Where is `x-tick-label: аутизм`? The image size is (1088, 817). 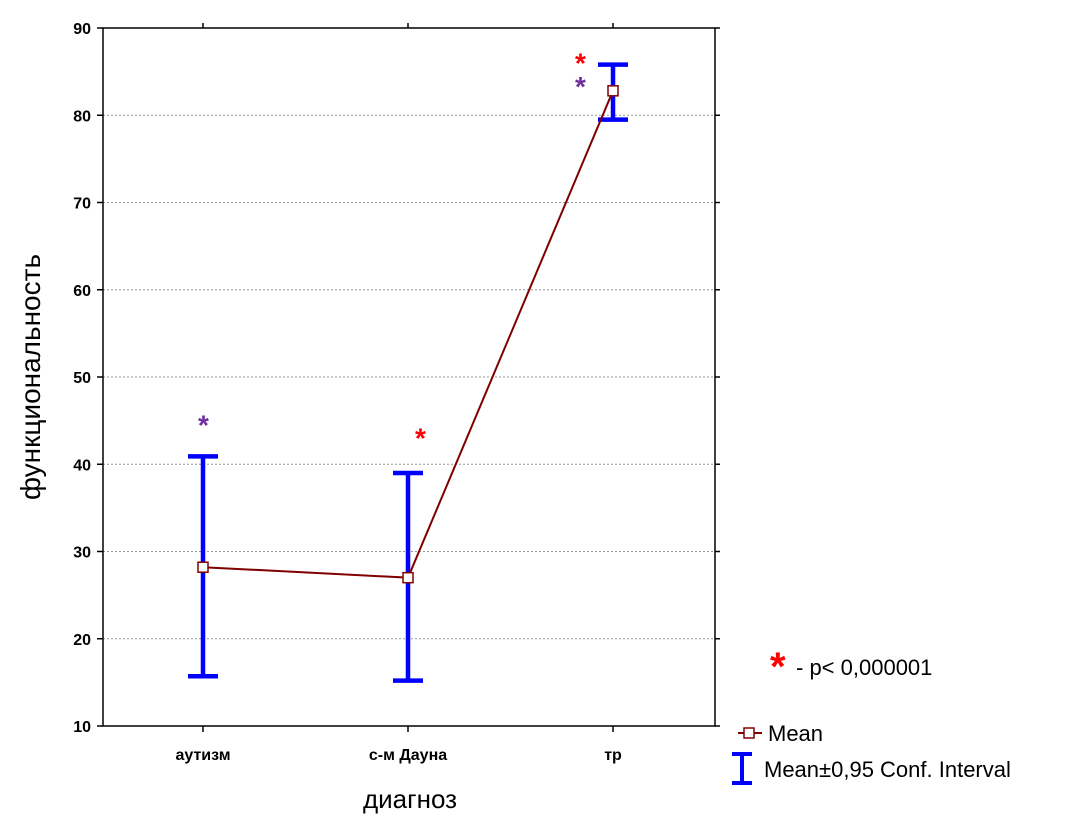
x-tick-label: аутизм is located at coordinates (202, 755).